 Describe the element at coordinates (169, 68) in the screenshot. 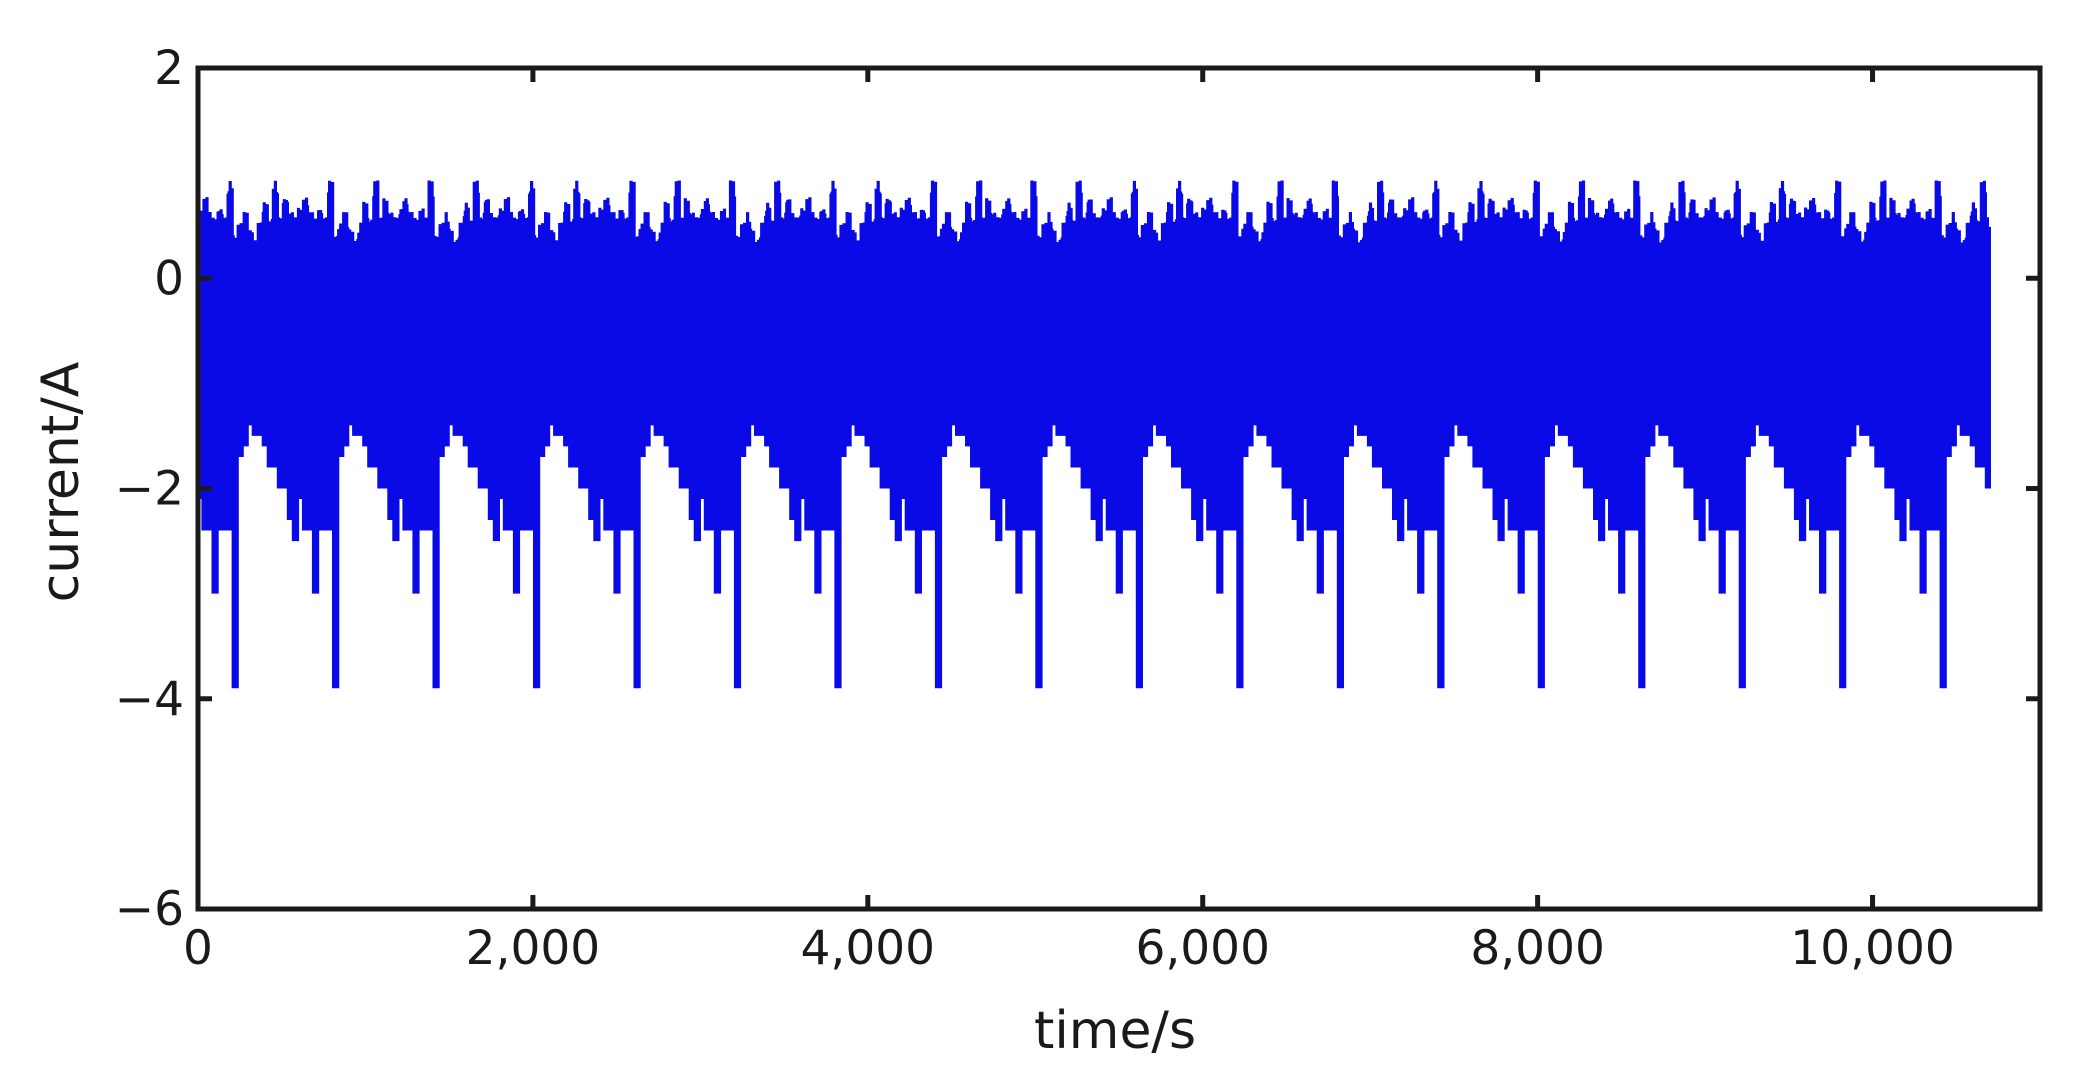

I see `y-tick-label: 2` at that location.